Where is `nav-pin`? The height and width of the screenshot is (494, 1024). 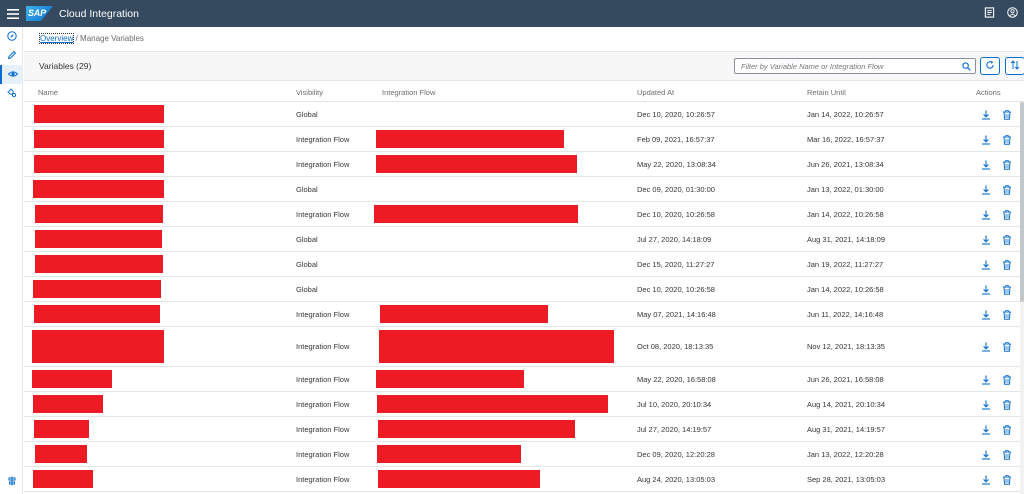 nav-pin is located at coordinates (11, 481).